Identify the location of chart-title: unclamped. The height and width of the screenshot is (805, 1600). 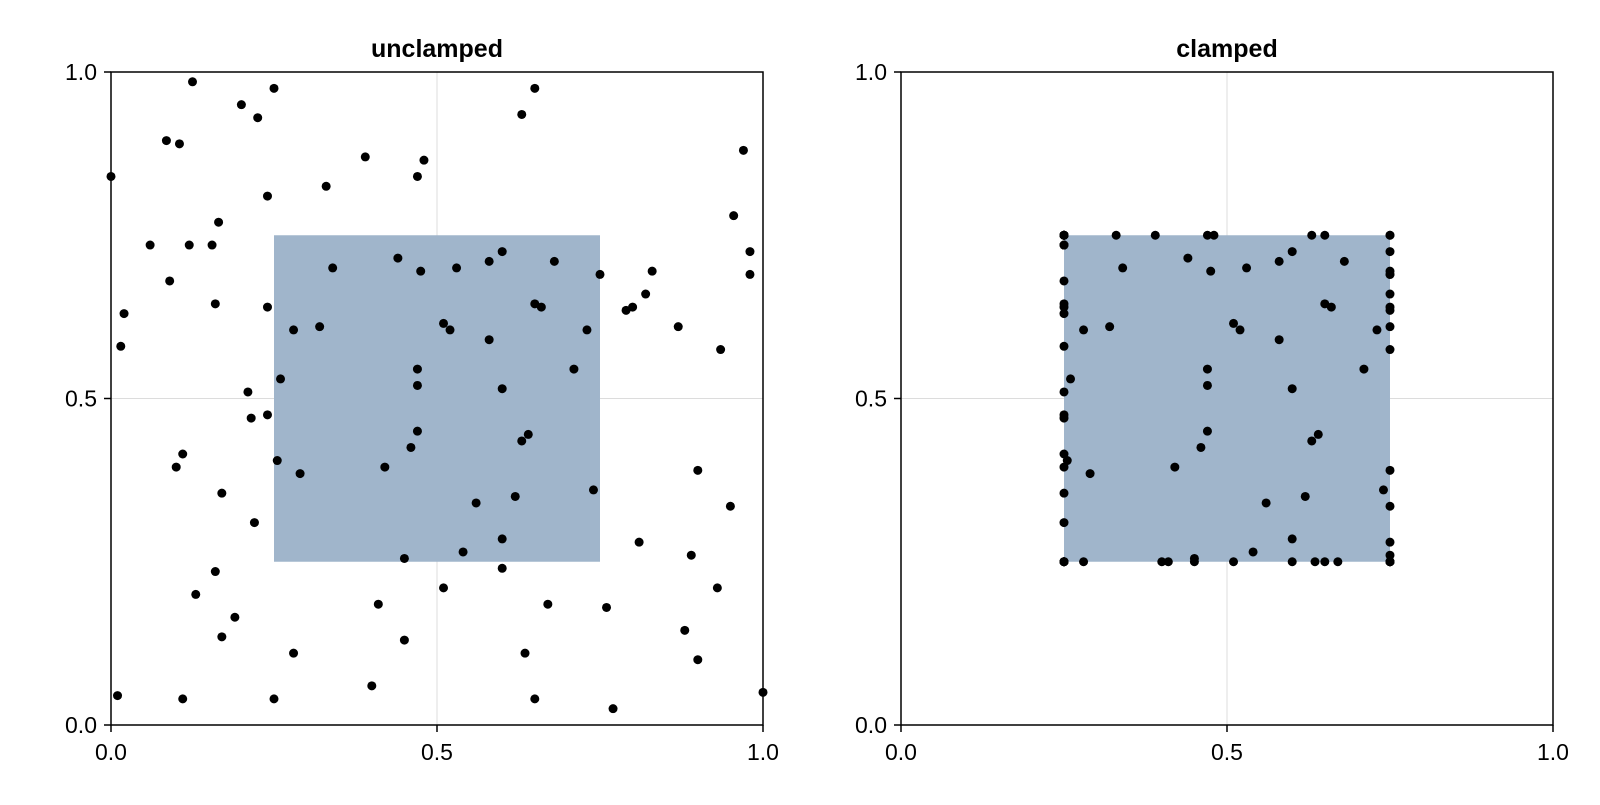
(437, 49).